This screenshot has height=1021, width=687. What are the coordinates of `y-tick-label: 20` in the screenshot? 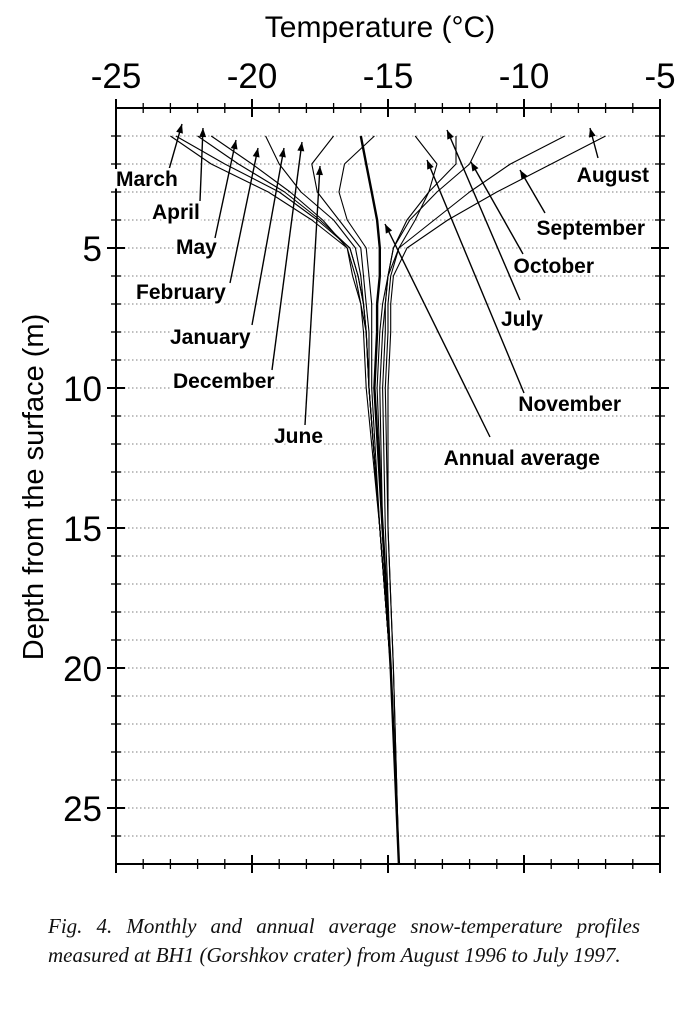 It's located at (82, 669).